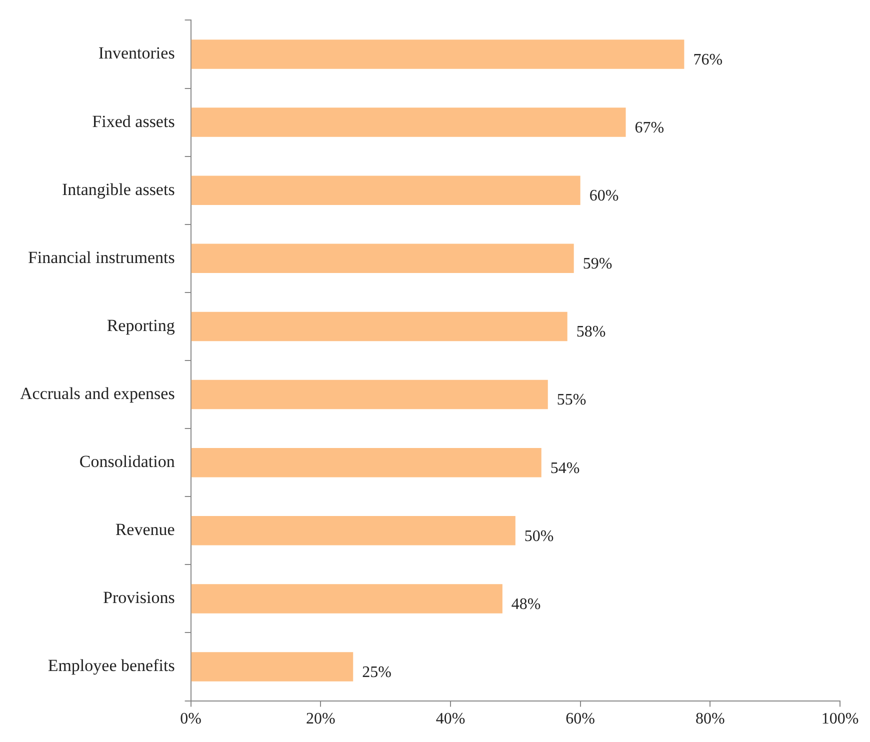  What do you see at coordinates (118, 189) in the screenshot?
I see `y-tick-label: Intangible assets` at bounding box center [118, 189].